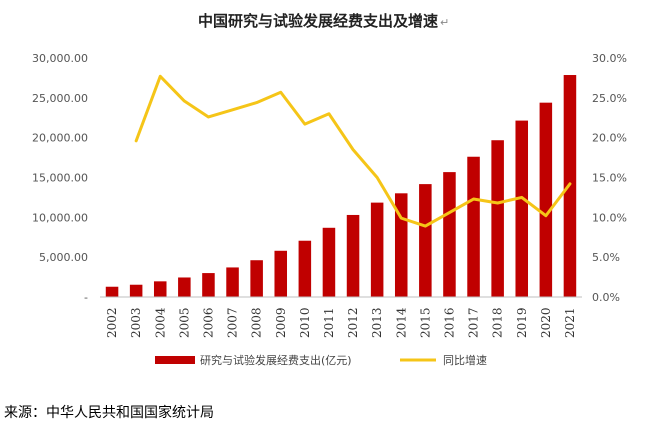 The width and height of the screenshot is (645, 428). What do you see at coordinates (160, 76) in the screenshot?
I see `growth-point-2004` at bounding box center [160, 76].